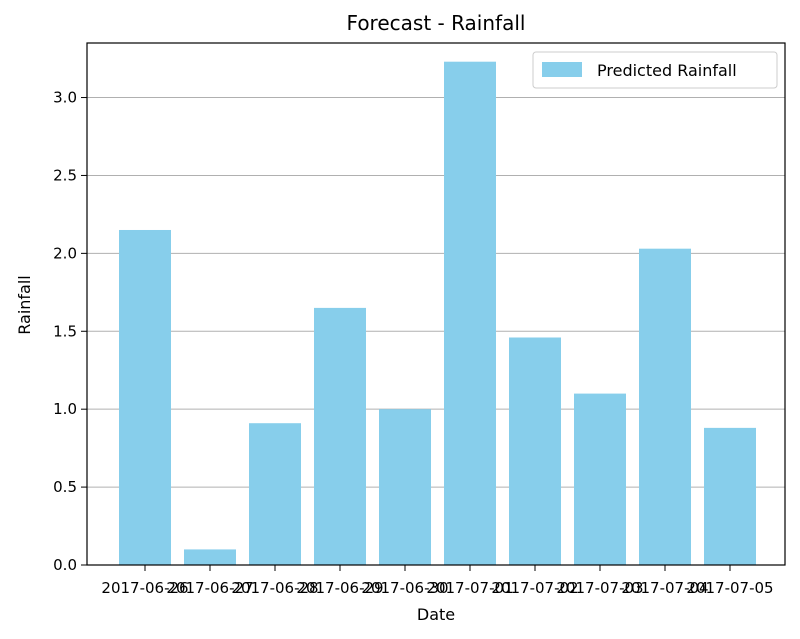 The width and height of the screenshot is (800, 639). What do you see at coordinates (65, 175) in the screenshot?
I see `y-tick-label: 2.5` at bounding box center [65, 175].